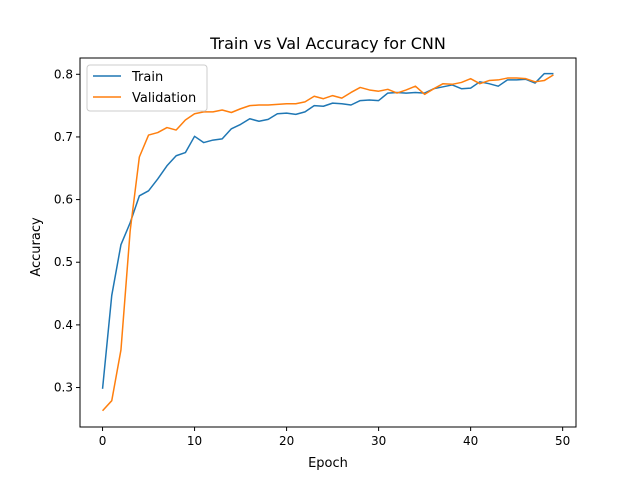  What do you see at coordinates (103, 441) in the screenshot?
I see `x-tick-label: 0` at bounding box center [103, 441].